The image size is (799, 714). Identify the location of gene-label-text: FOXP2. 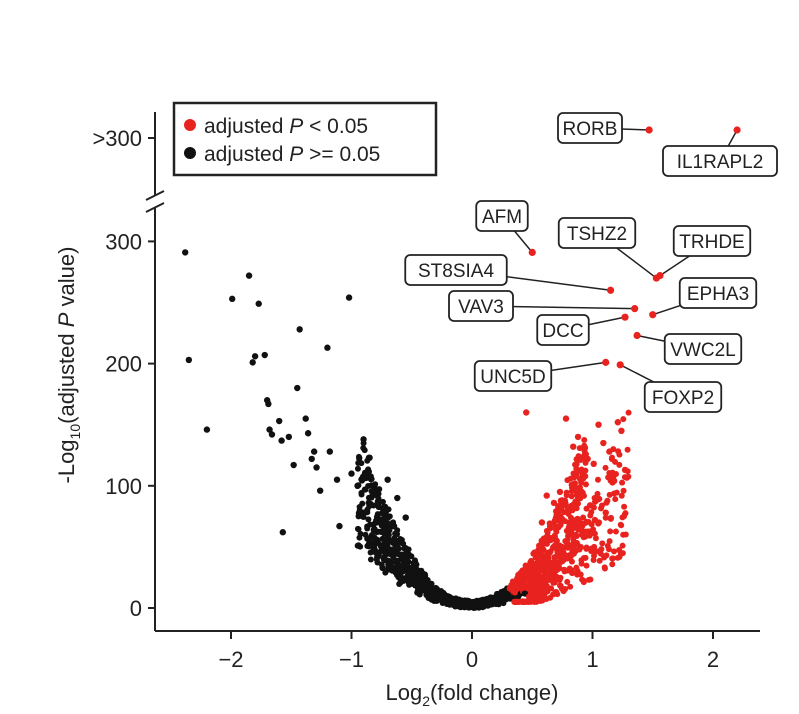
(683, 398).